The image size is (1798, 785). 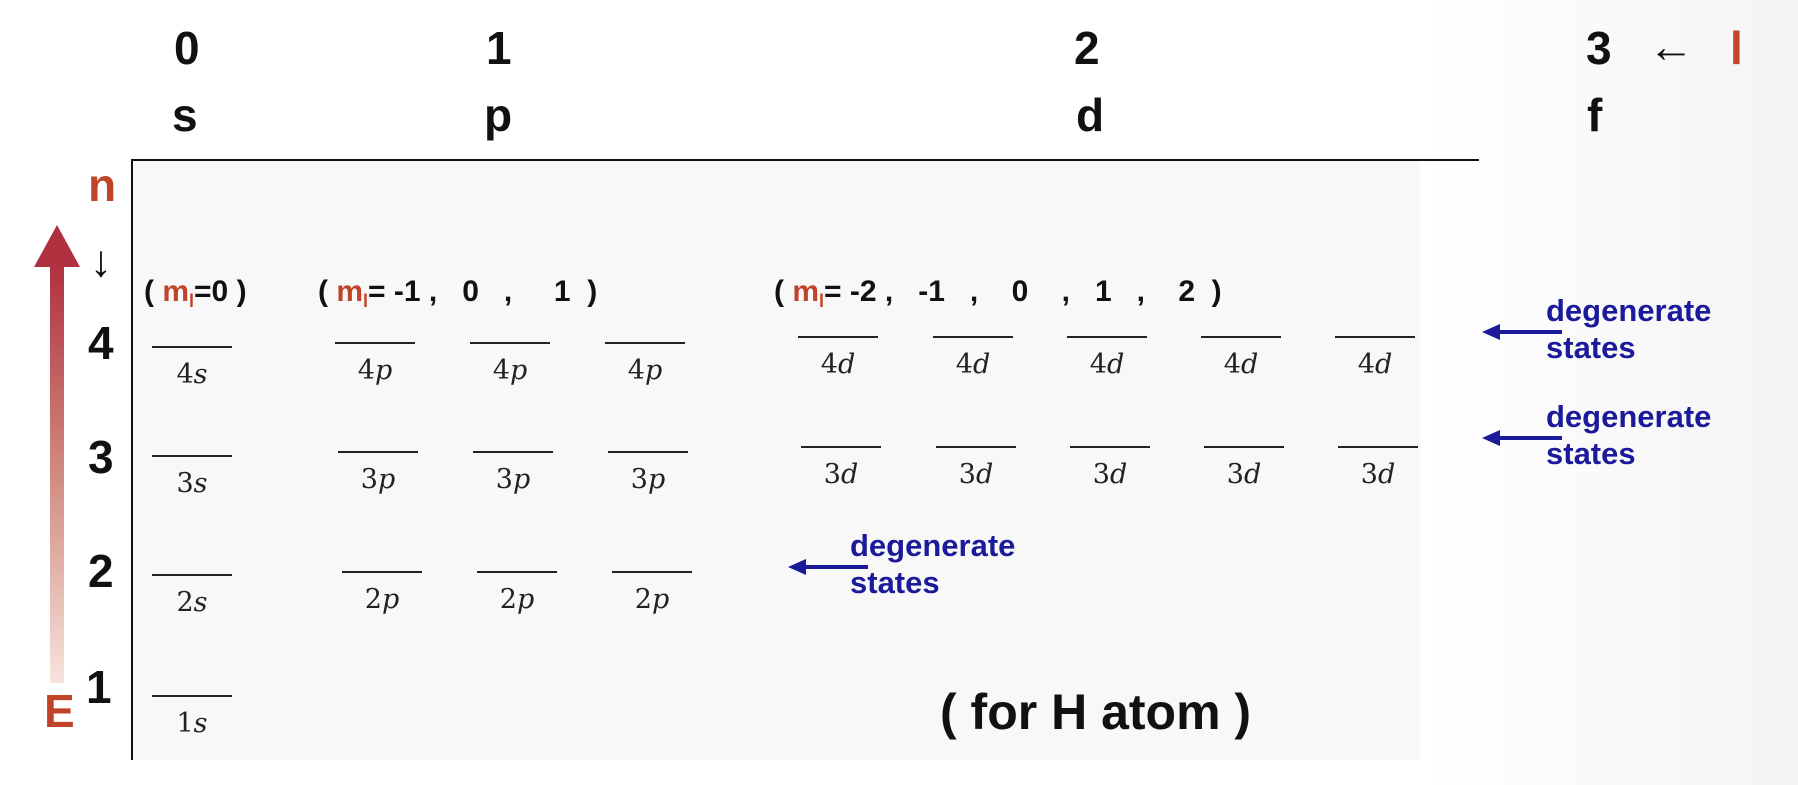 What do you see at coordinates (192, 602) in the screenshot?
I see `orbital-label-2s: 2s` at bounding box center [192, 602].